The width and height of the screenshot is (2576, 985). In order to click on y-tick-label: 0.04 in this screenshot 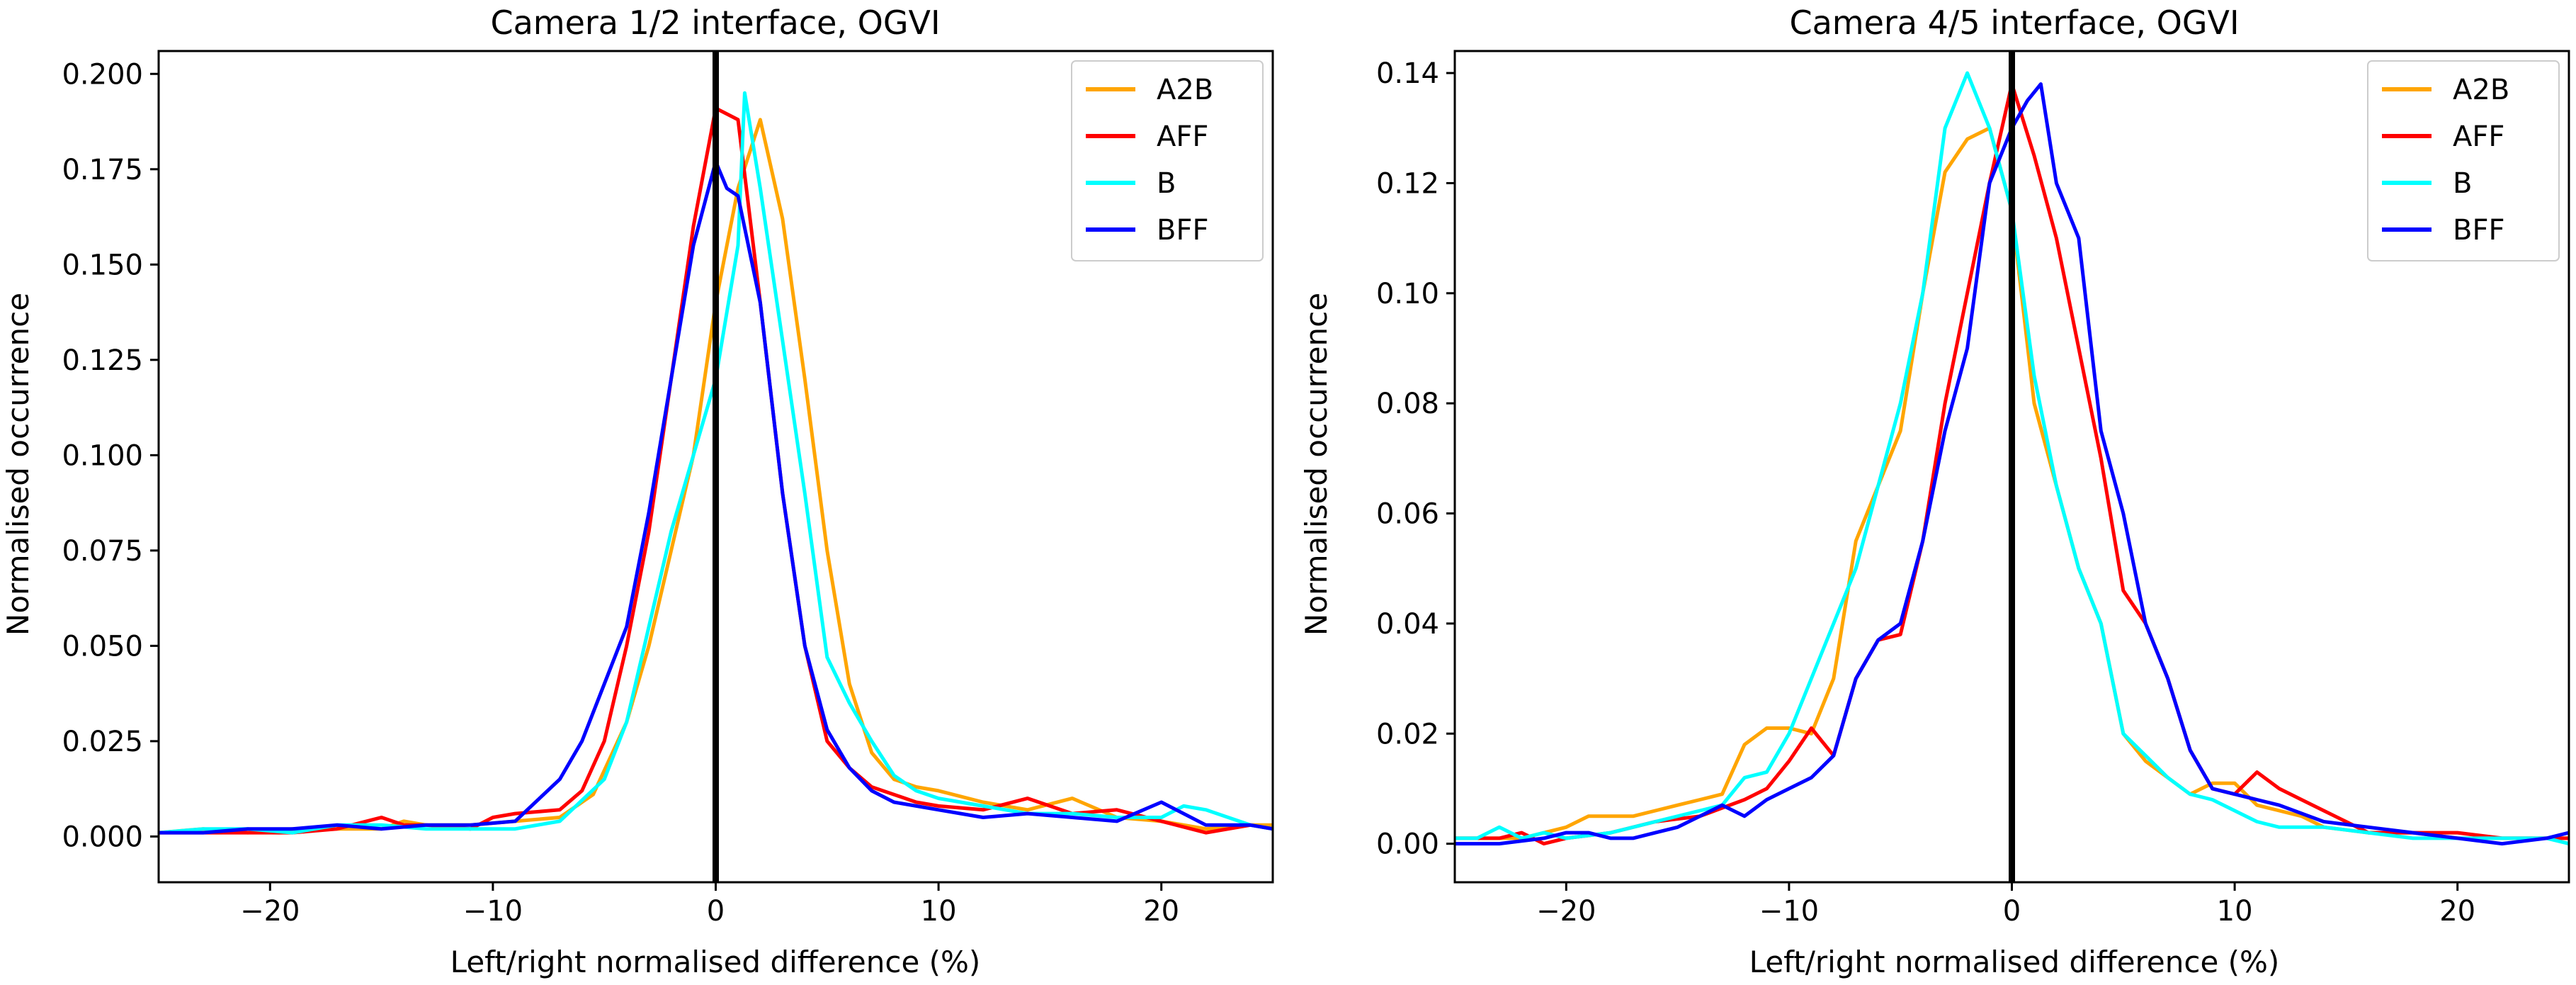, I will do `click(1407, 625)`.